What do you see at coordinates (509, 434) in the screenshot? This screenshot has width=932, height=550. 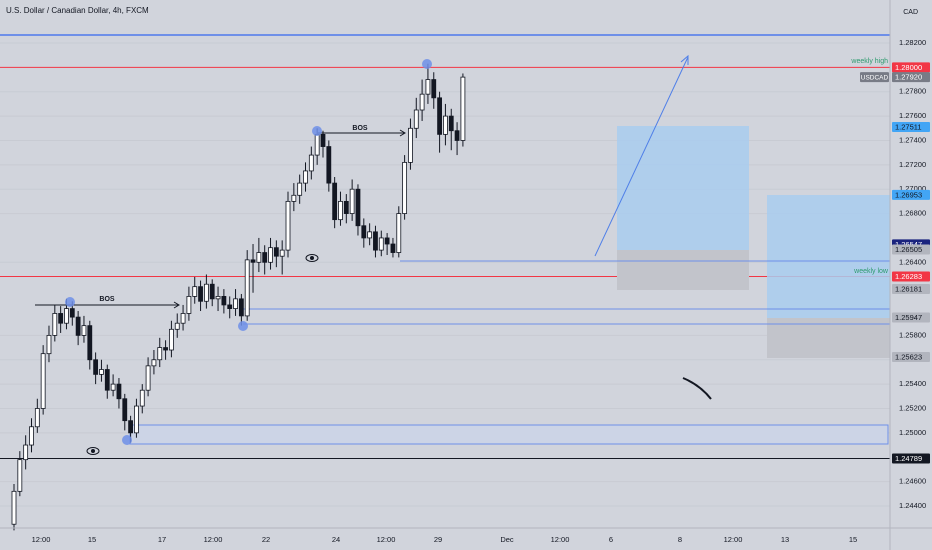 I see `demand-zone` at bounding box center [509, 434].